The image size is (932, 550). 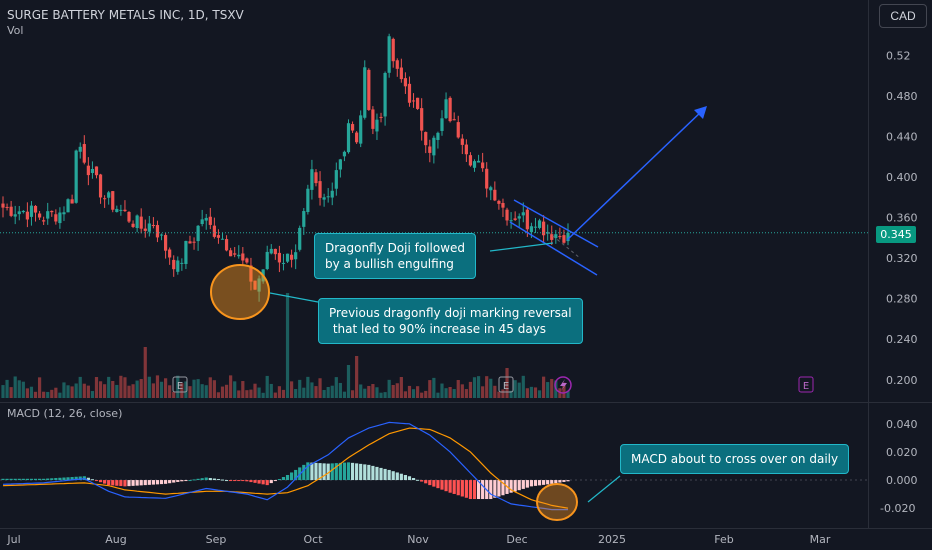 I want to click on time-tick-label: Jul, so click(x=13, y=539).